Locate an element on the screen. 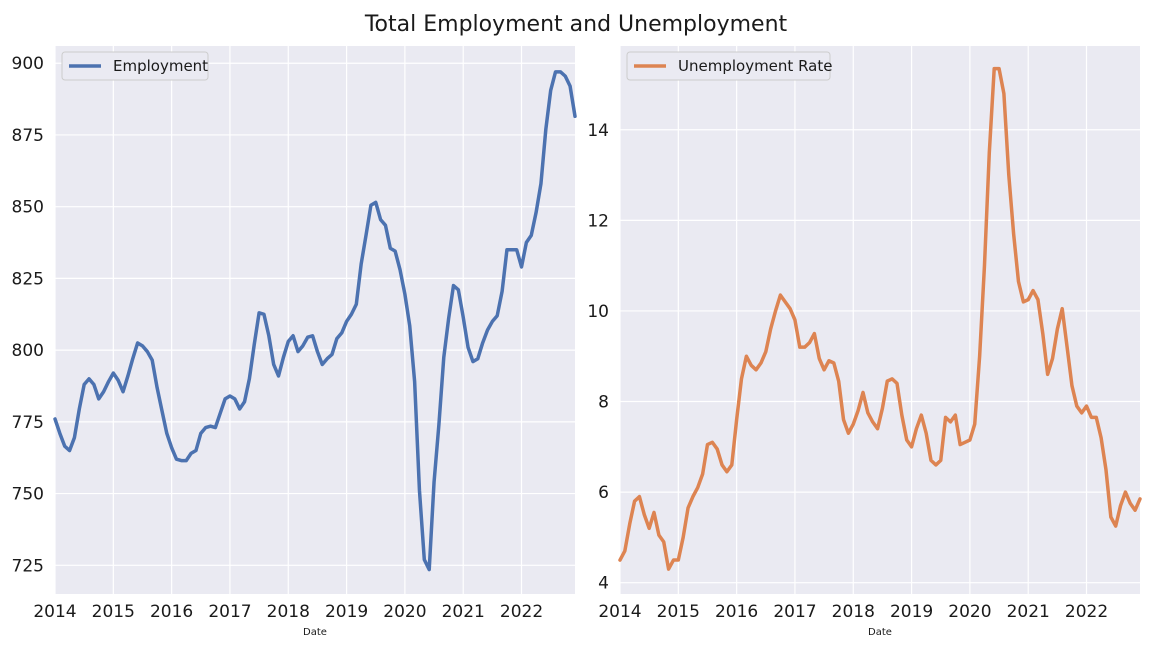 The image size is (1152, 648). y-tick-label: 825 is located at coordinates (28, 279).